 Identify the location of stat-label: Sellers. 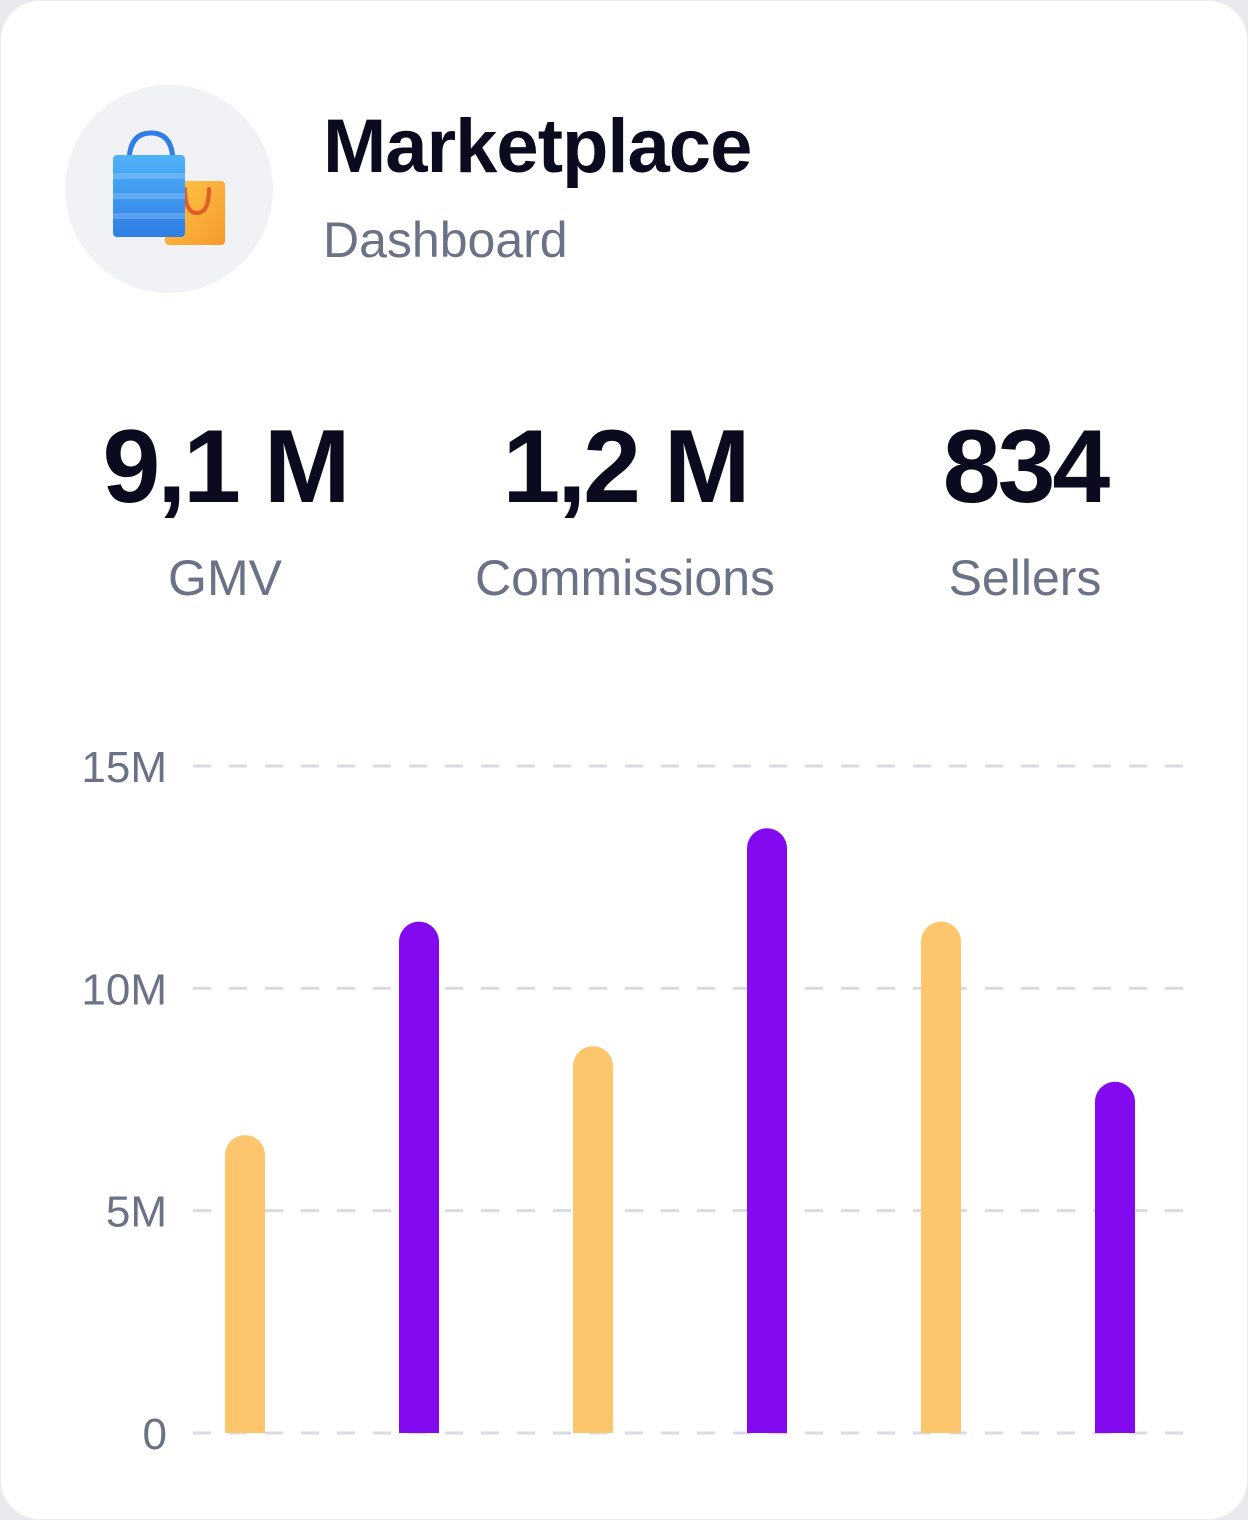
(1025, 578).